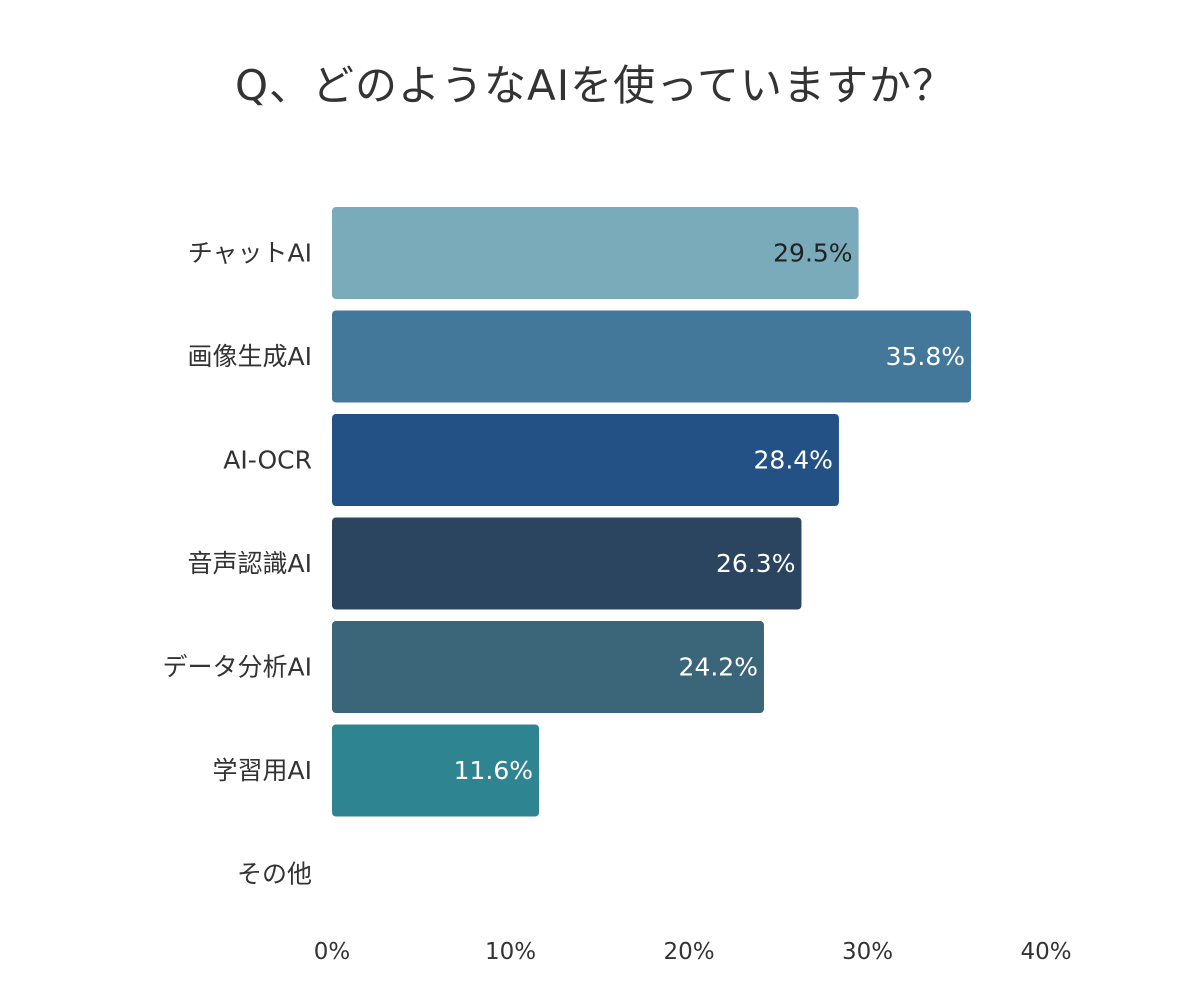 Image resolution: width=1200 pixels, height=1000 pixels. What do you see at coordinates (250, 356) in the screenshot?
I see `category-label: 画像生成AI` at bounding box center [250, 356].